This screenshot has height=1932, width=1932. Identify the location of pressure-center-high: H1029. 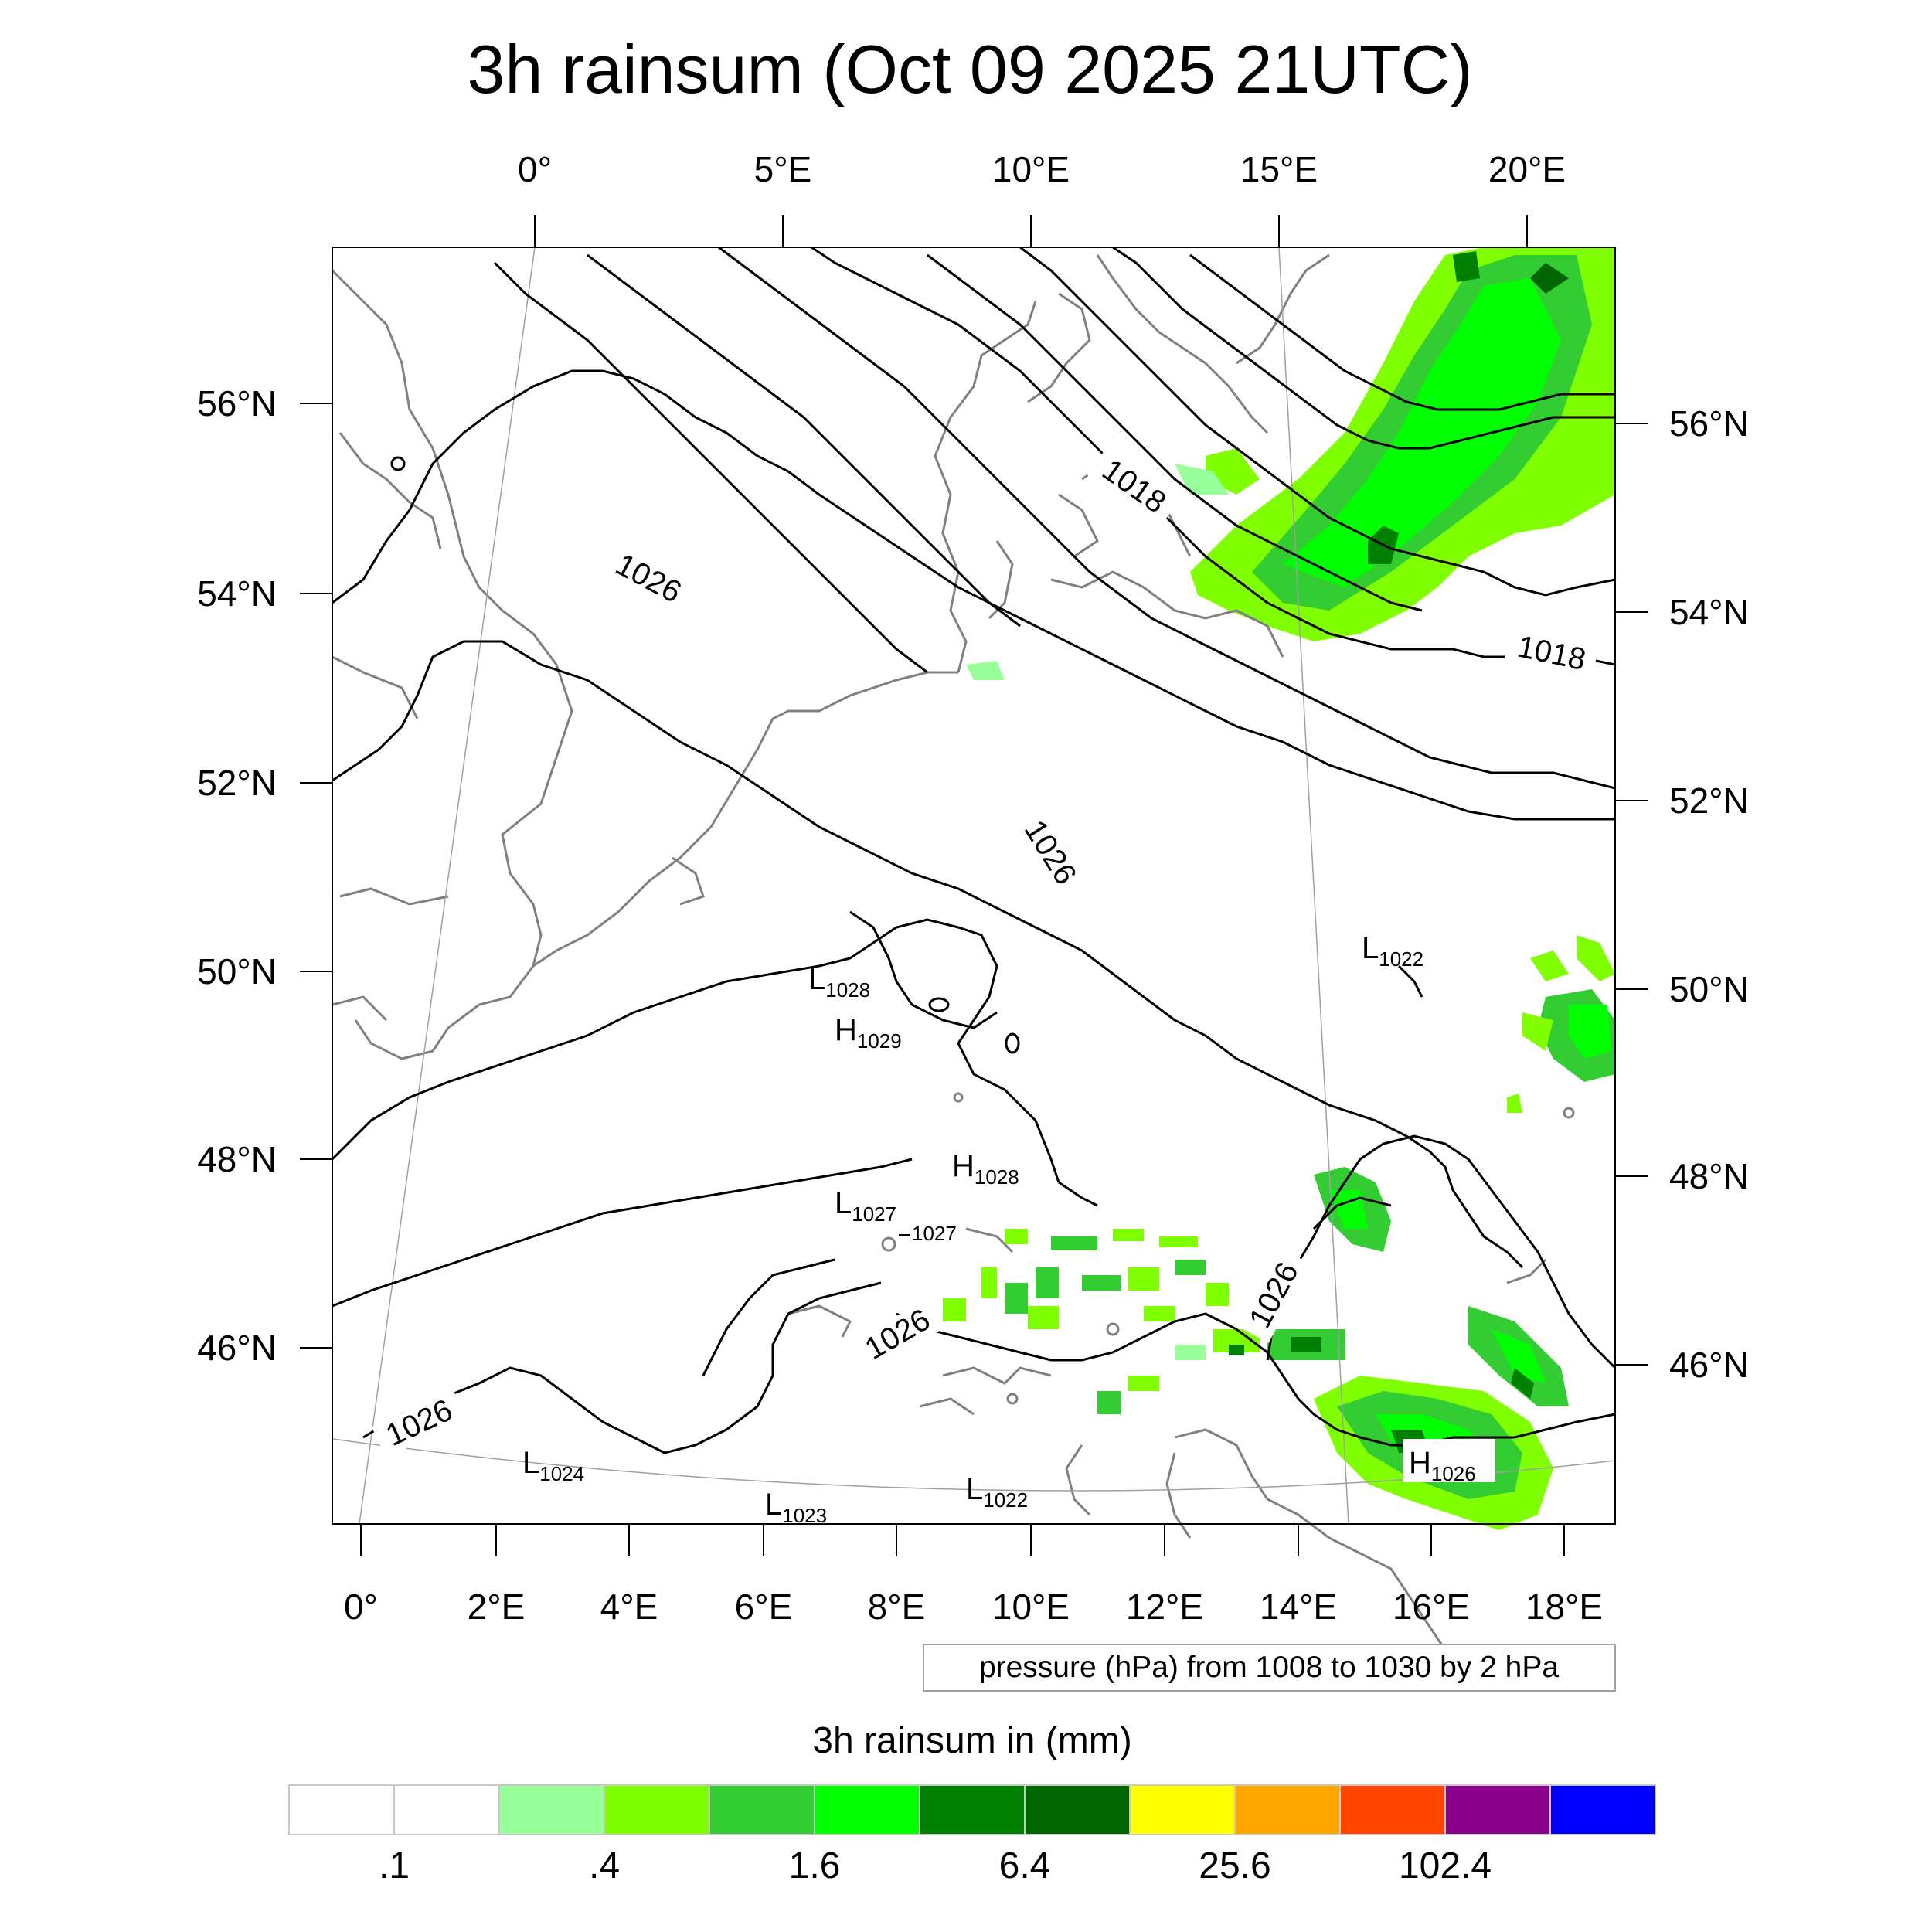
(869, 1033).